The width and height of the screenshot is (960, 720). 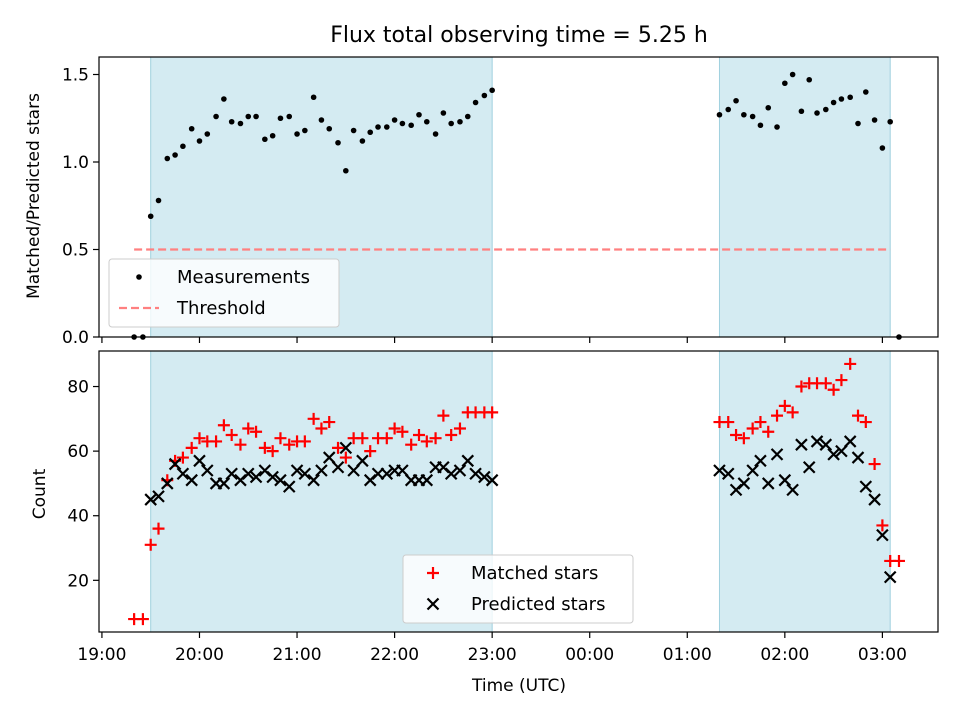 I want to click on ratio-y-ticks: 0.0 0.5 1.0 1.5, so click(x=80, y=207).